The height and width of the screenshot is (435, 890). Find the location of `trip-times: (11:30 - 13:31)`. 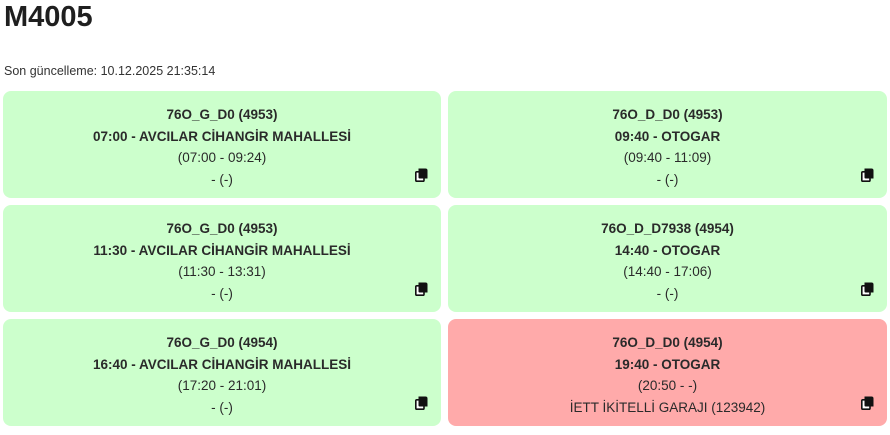

trip-times: (11:30 - 13:31) is located at coordinates (222, 271).